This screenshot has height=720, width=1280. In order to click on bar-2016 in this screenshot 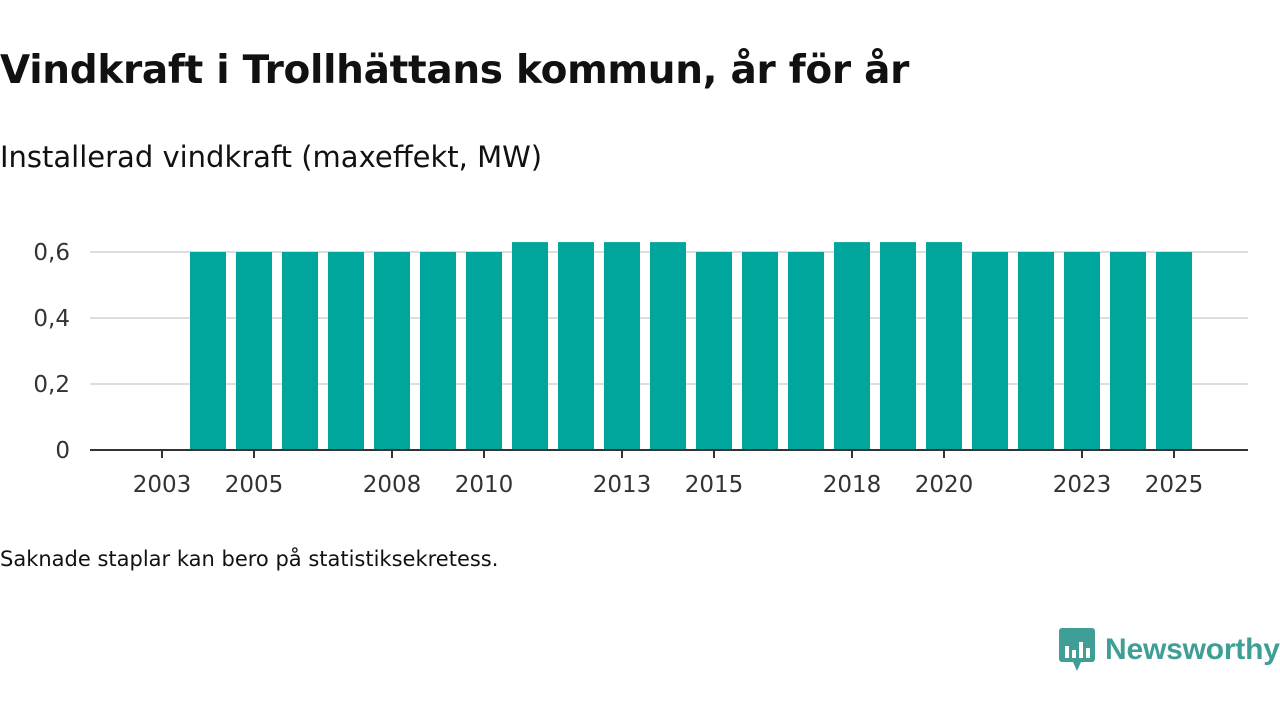, I will do `click(760, 351)`.